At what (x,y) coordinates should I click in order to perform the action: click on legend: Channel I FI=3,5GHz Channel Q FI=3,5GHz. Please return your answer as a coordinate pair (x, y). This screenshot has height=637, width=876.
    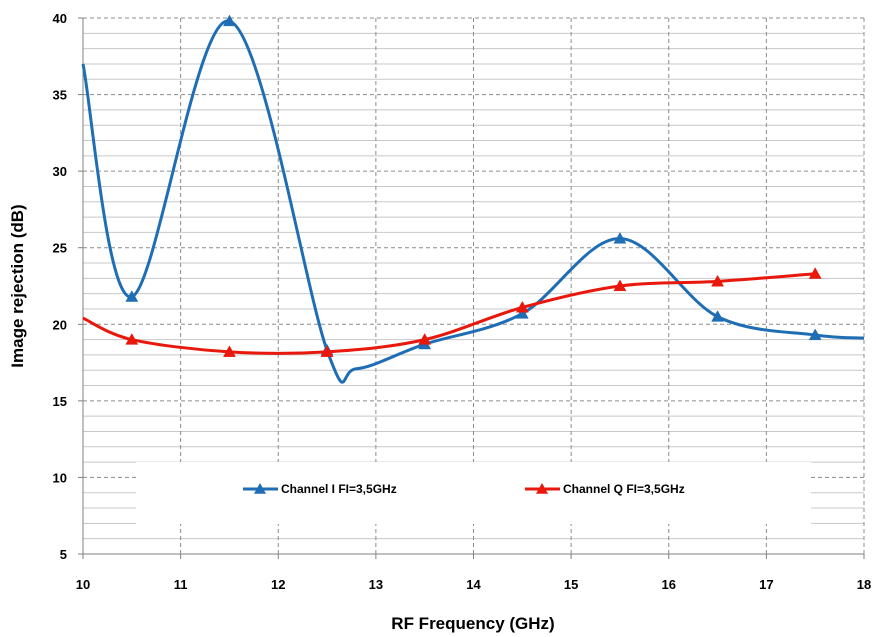
    Looking at the image, I should click on (473, 493).